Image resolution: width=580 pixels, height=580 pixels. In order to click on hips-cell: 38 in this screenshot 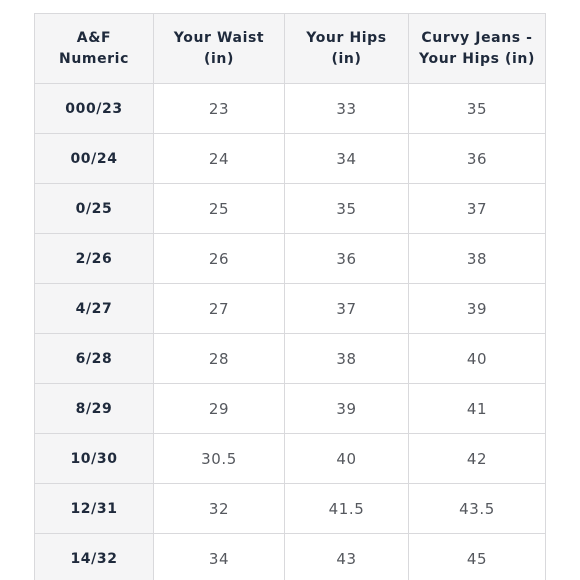, I will do `click(346, 358)`.